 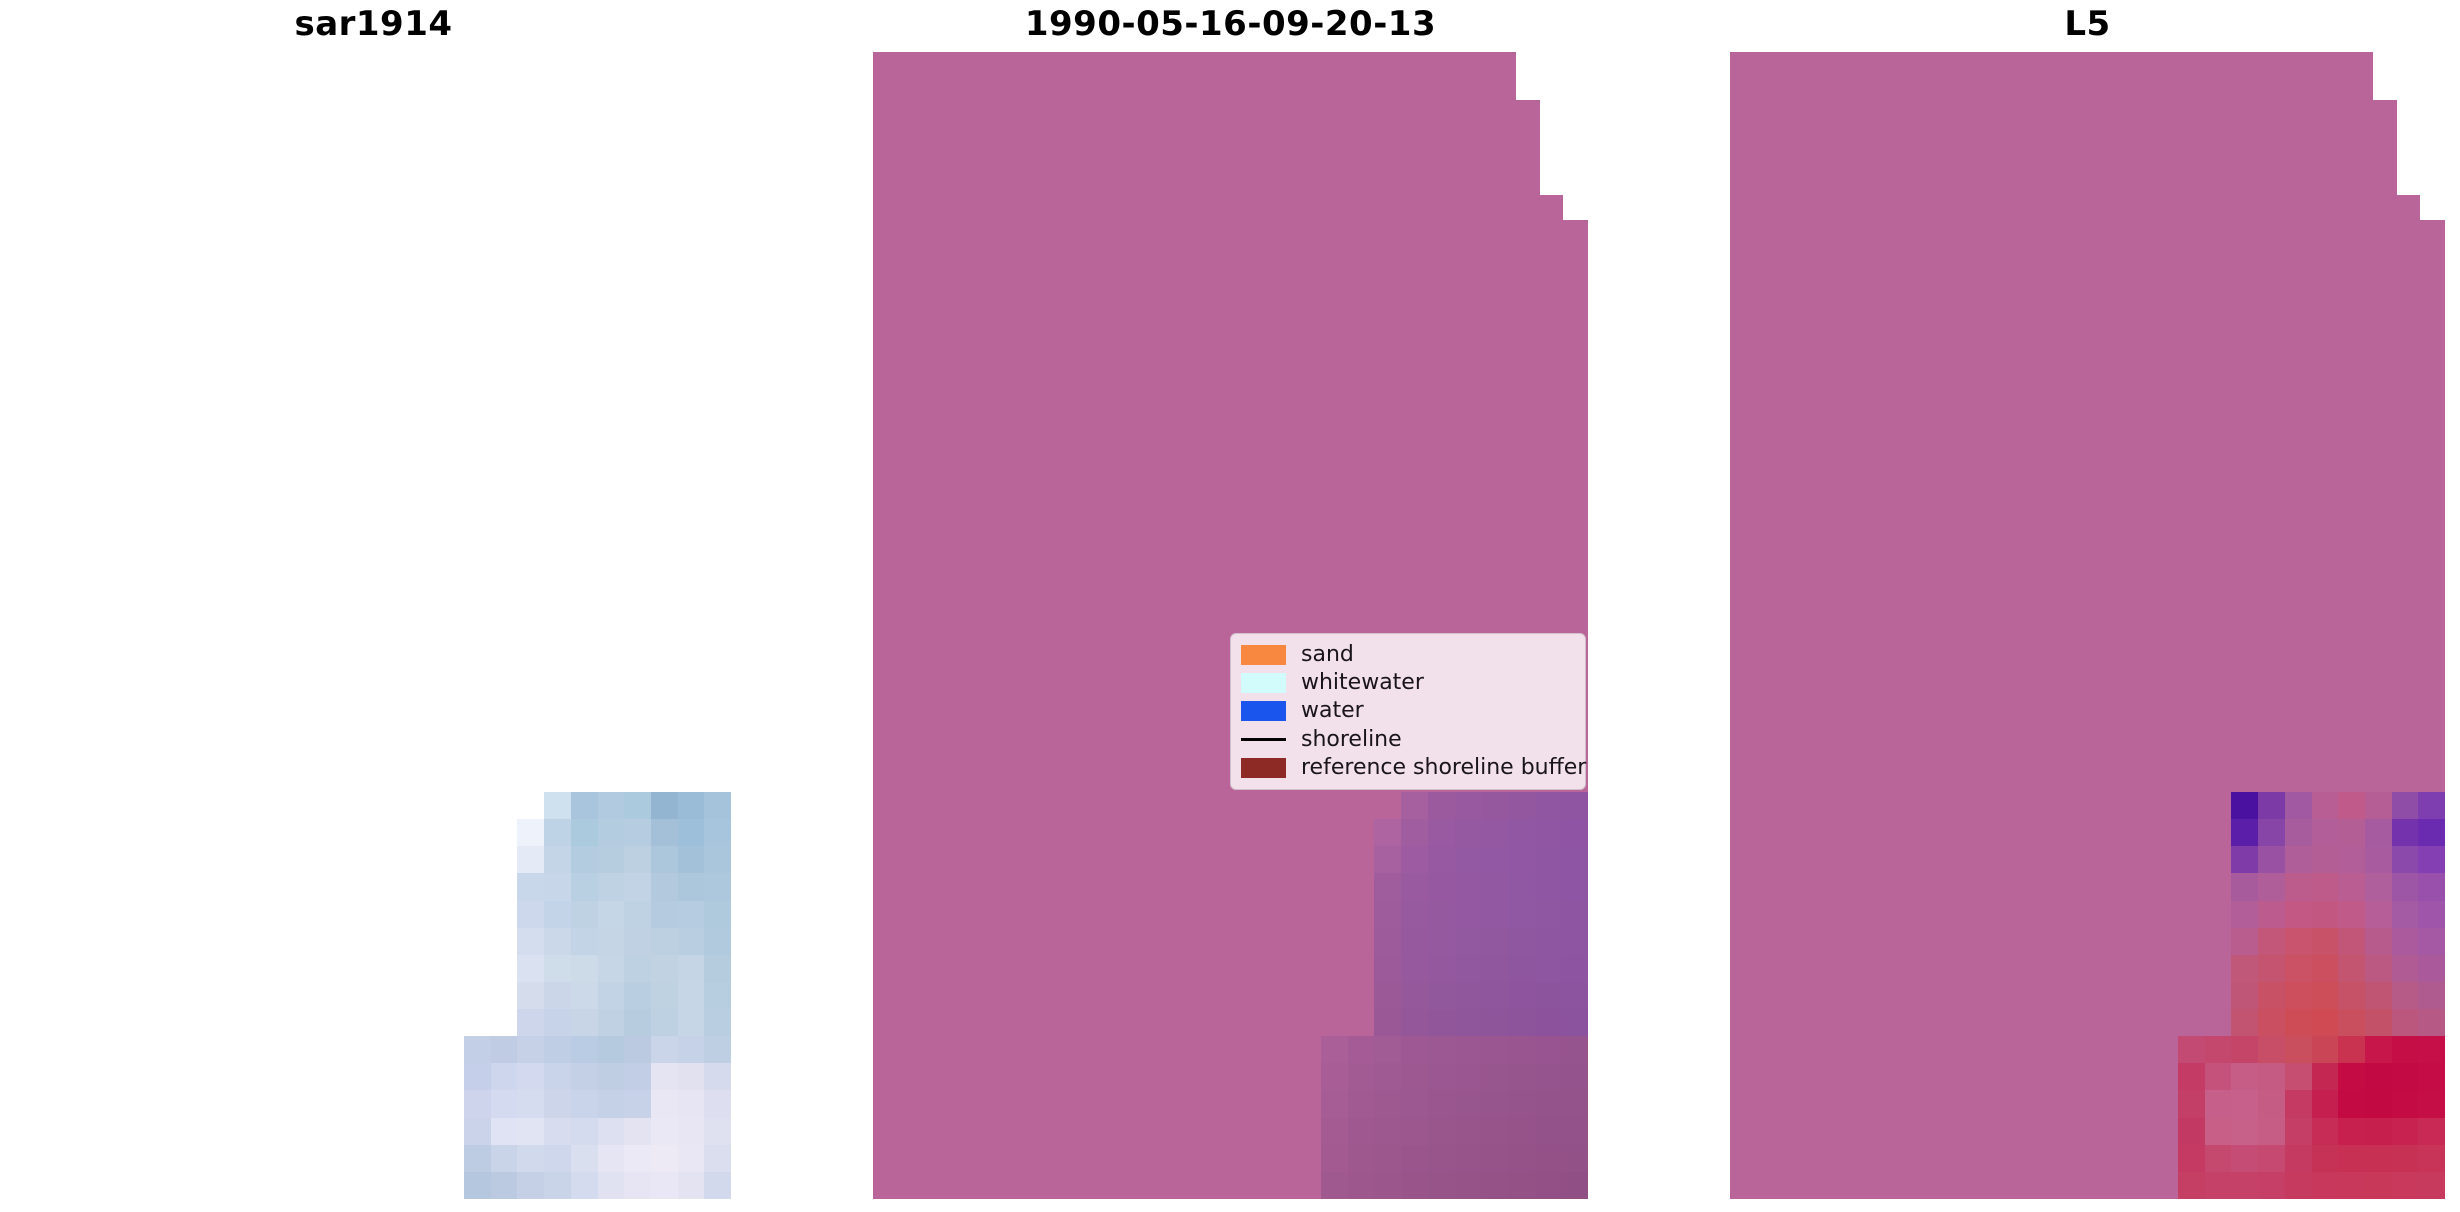 What do you see at coordinates (1263, 767) in the screenshot?
I see `reference-shoreline-buffer-swatch` at bounding box center [1263, 767].